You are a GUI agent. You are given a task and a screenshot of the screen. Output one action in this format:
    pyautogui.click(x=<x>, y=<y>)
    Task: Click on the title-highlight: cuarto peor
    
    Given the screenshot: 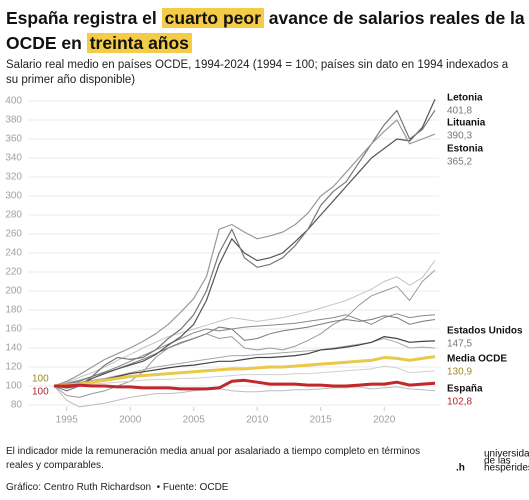 What is the action you would take?
    pyautogui.click(x=212, y=18)
    